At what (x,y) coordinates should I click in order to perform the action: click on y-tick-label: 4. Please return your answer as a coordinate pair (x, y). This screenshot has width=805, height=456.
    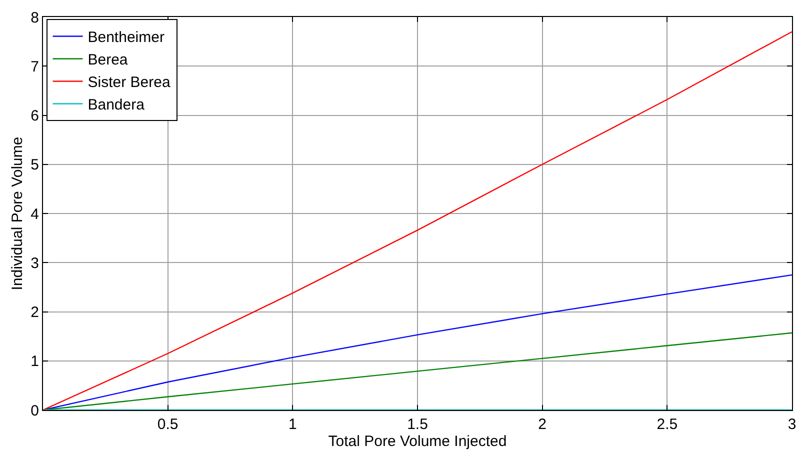
    Looking at the image, I should click on (34, 214).